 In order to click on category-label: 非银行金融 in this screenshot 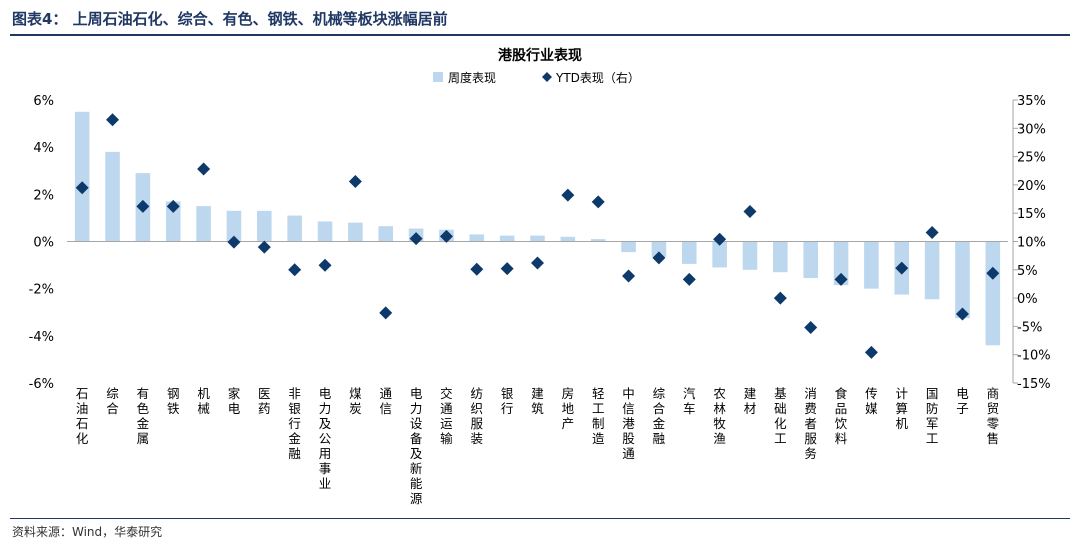, I will do `click(294, 423)`.